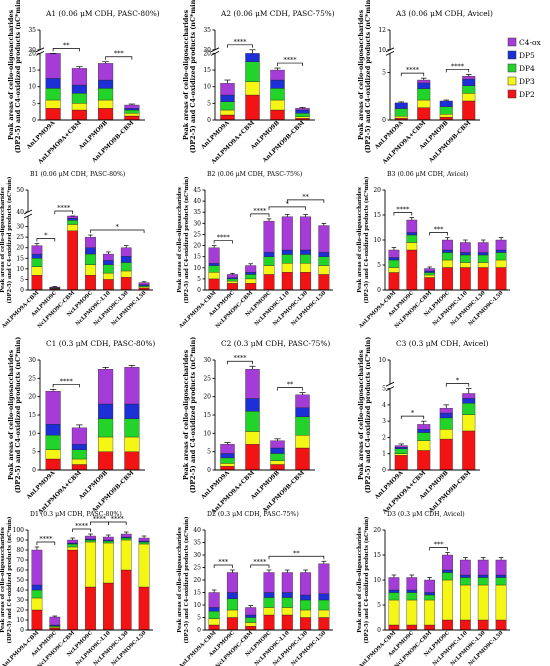 The image size is (550, 666). I want to click on panel-title: B1 (0.06 μM CDH, PASC-80%), so click(77, 174).